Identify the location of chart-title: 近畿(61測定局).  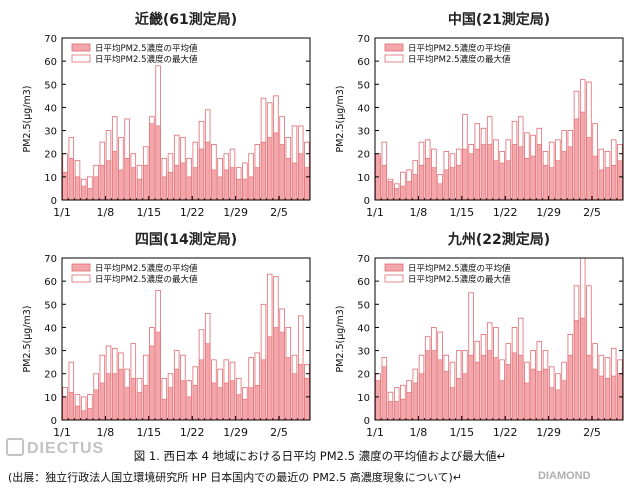
(186, 19).